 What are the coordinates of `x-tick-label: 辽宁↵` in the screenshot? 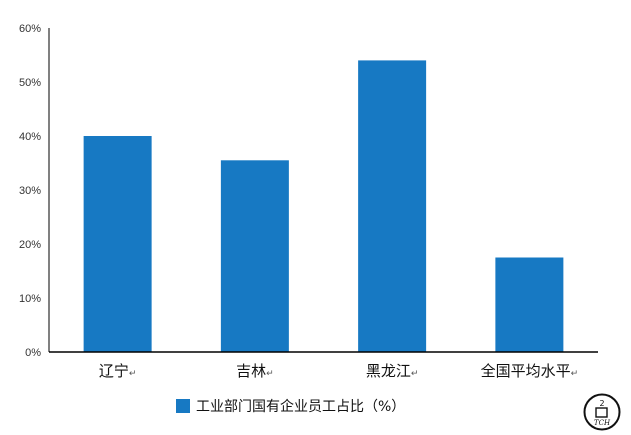 It's located at (118, 371).